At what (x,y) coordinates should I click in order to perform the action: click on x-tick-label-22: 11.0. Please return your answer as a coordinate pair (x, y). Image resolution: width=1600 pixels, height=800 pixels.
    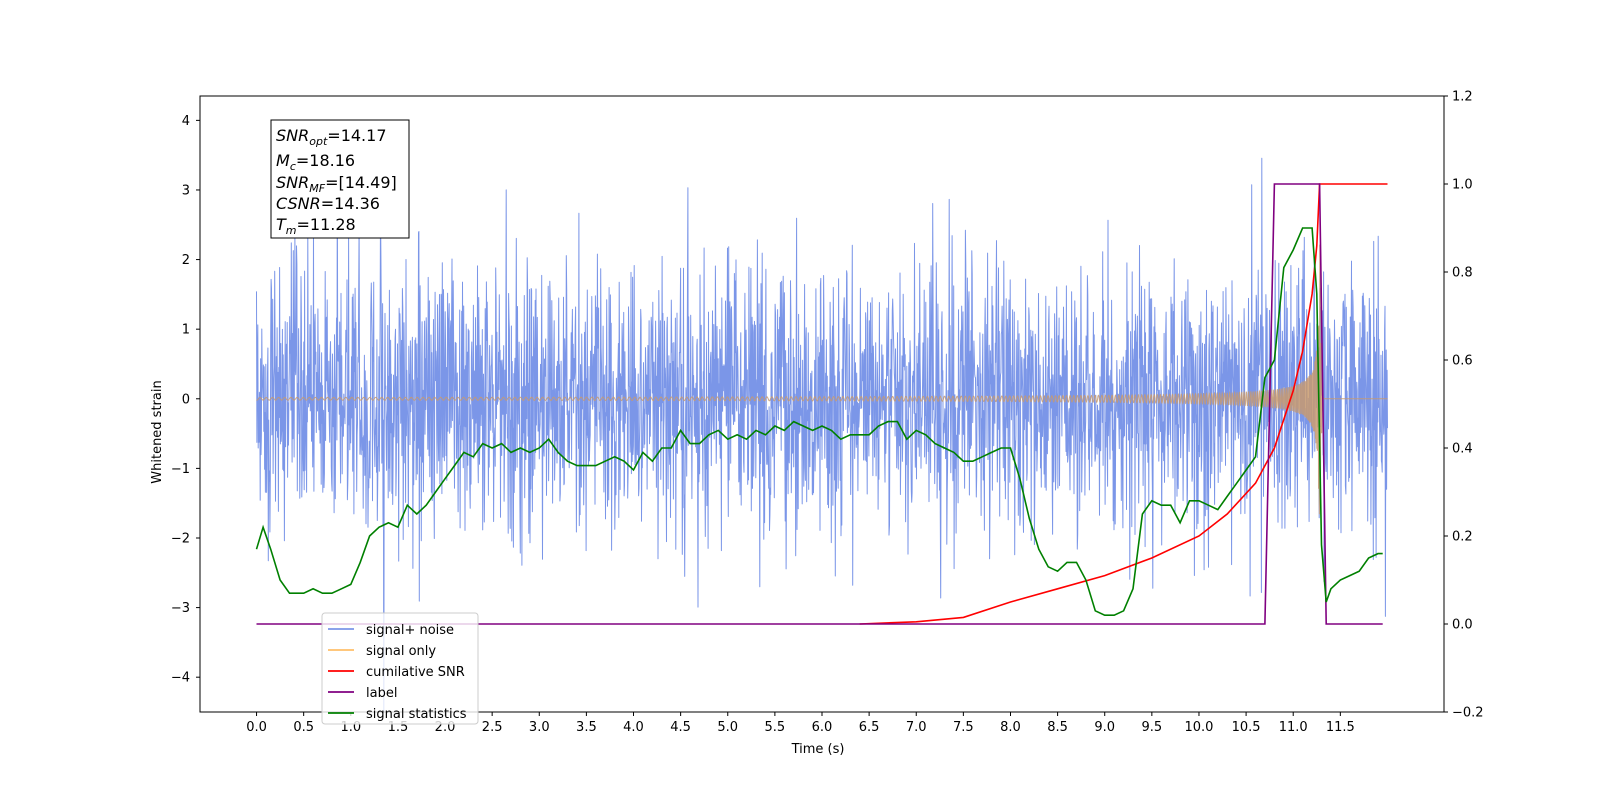
    Looking at the image, I should click on (1293, 727).